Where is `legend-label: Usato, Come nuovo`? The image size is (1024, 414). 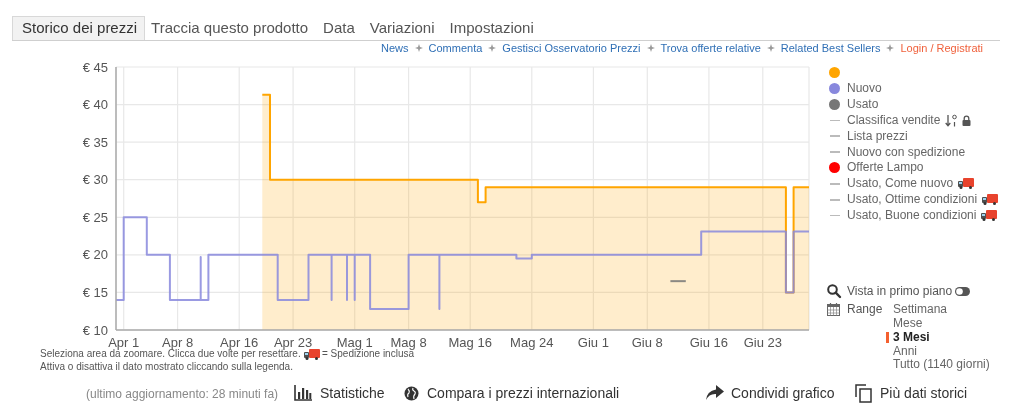
legend-label: Usato, Come nuovo is located at coordinates (900, 184).